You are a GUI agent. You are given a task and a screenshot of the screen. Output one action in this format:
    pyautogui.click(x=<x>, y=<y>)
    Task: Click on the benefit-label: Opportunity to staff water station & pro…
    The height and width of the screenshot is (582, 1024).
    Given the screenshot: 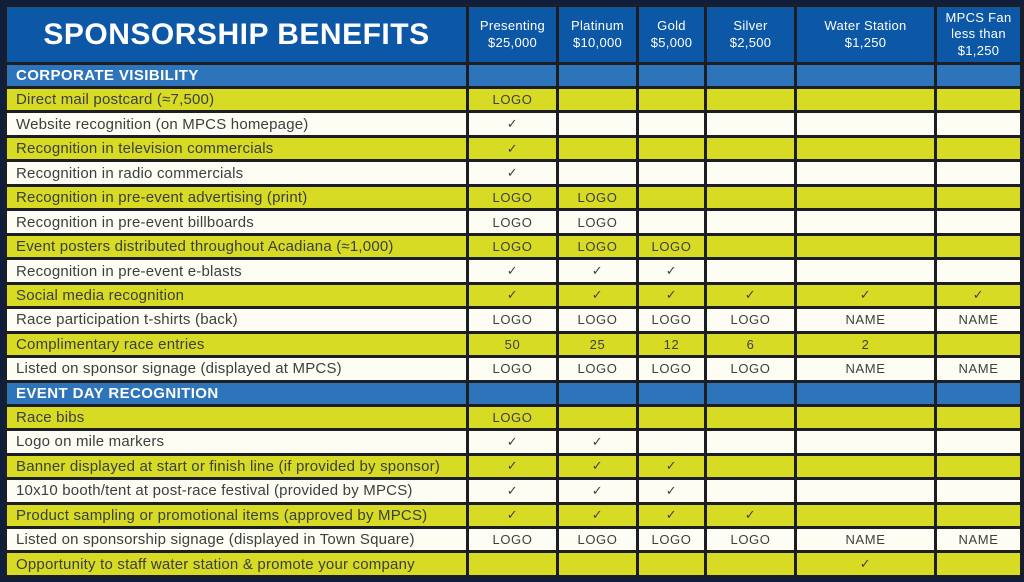 What is the action you would take?
    pyautogui.click(x=236, y=564)
    